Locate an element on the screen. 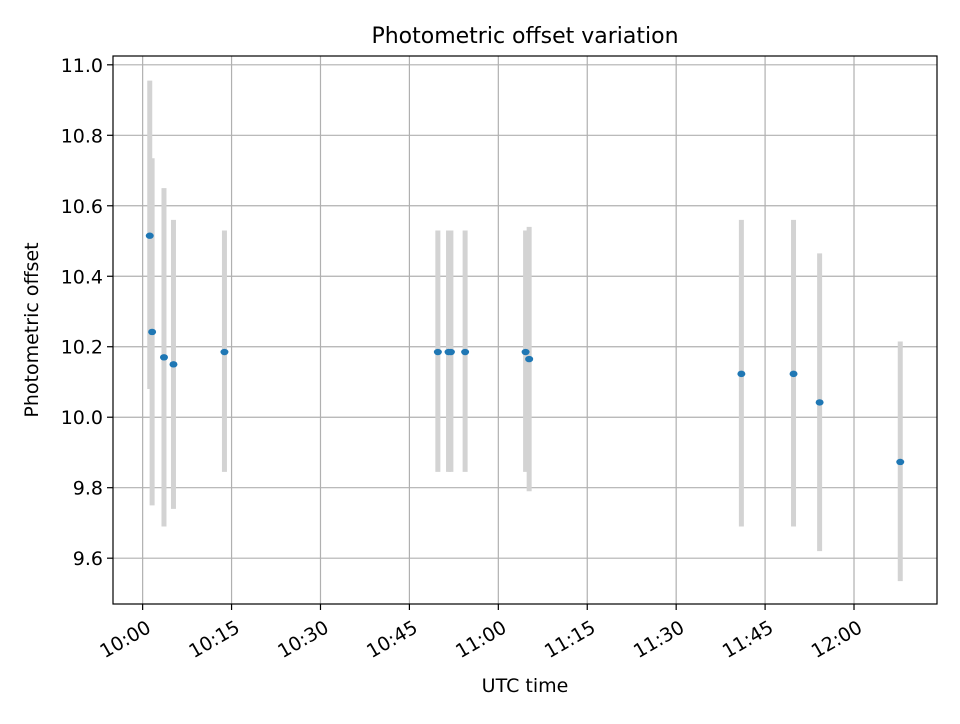 Image resolution: width=960 pixels, height=724 pixels. chart-title: Photometric offset variation is located at coordinates (524, 36).